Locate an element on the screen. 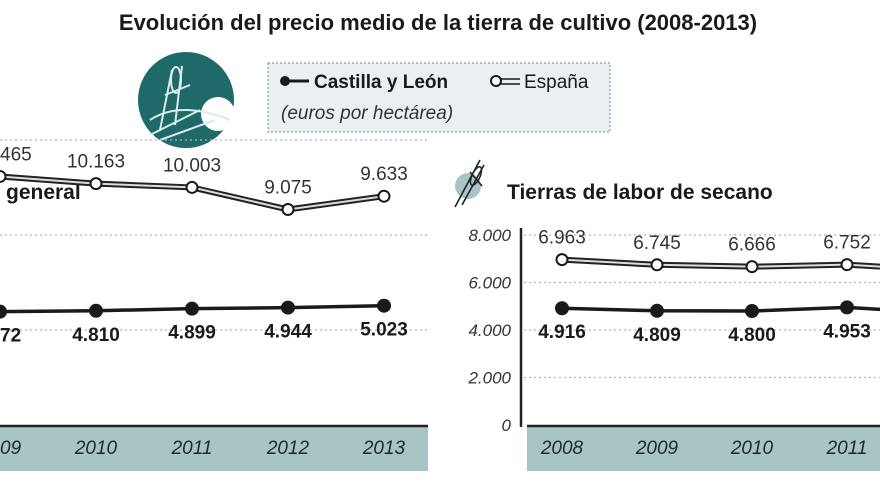 The height and width of the screenshot is (495, 880). data-label-castilla: 4.953 is located at coordinates (847, 331).